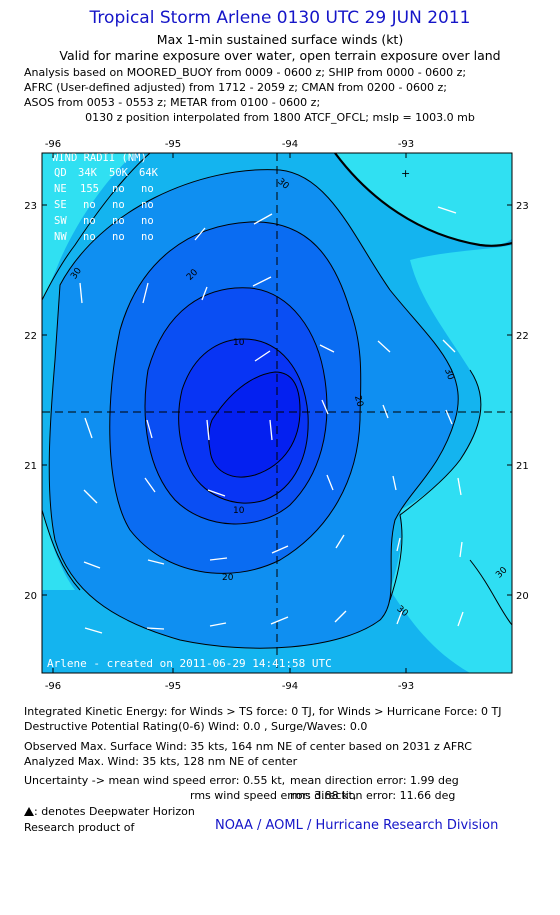  What do you see at coordinates (173, 144) in the screenshot?
I see `lon-label-top: -95` at bounding box center [173, 144].